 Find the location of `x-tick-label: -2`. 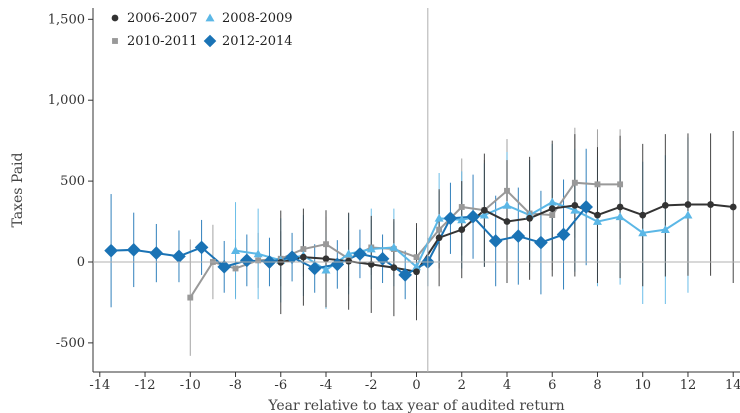

x-tick-label: -2 is located at coordinates (371, 385).